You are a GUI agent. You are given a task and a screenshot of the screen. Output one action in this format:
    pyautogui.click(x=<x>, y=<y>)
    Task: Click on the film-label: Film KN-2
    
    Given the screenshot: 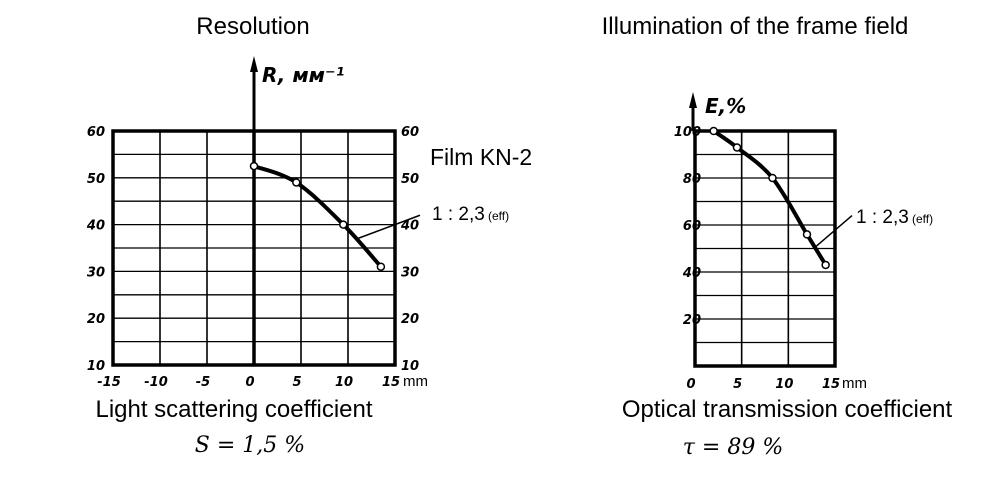 What is the action you would take?
    pyautogui.click(x=481, y=157)
    